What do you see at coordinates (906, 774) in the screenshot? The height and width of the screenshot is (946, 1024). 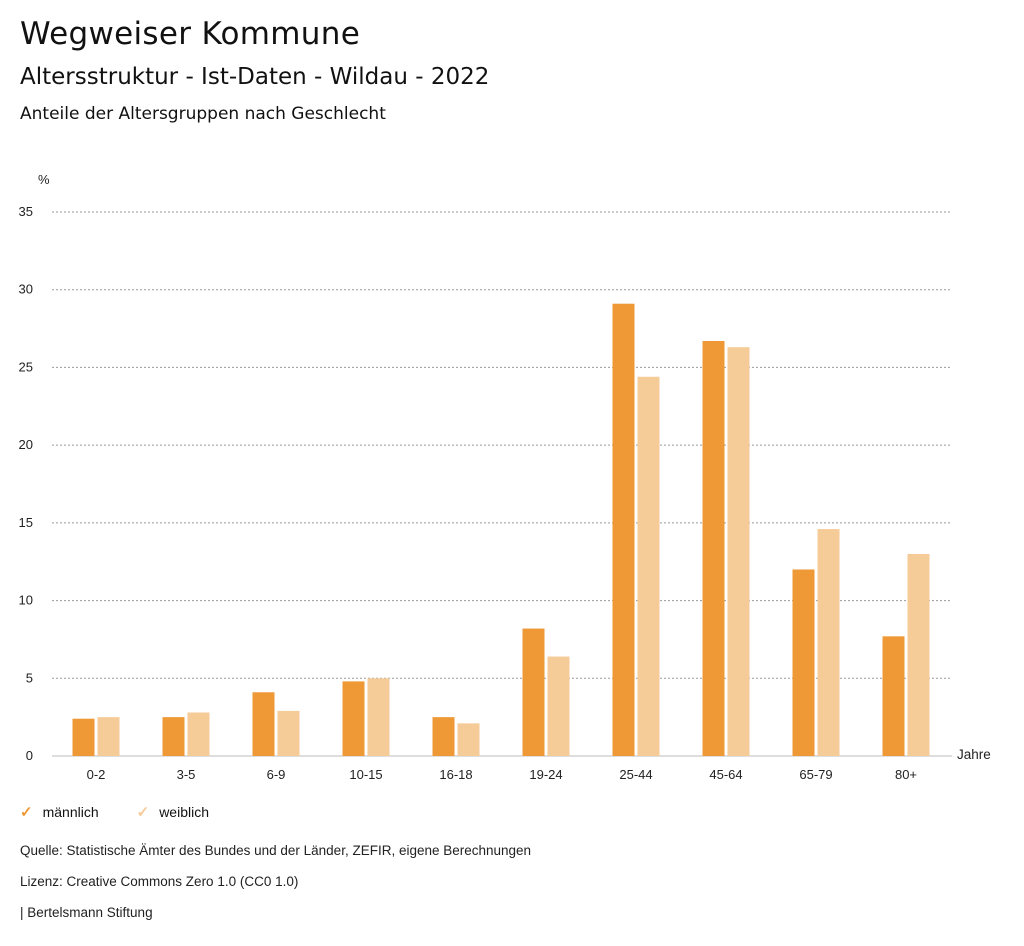 I see `x-tick-label: 80+` at bounding box center [906, 774].